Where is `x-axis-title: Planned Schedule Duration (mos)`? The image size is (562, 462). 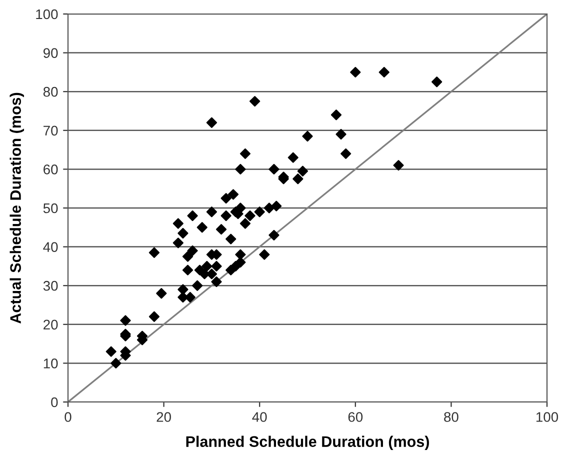
x-axis-title: Planned Schedule Duration (mos) is located at coordinates (307, 443).